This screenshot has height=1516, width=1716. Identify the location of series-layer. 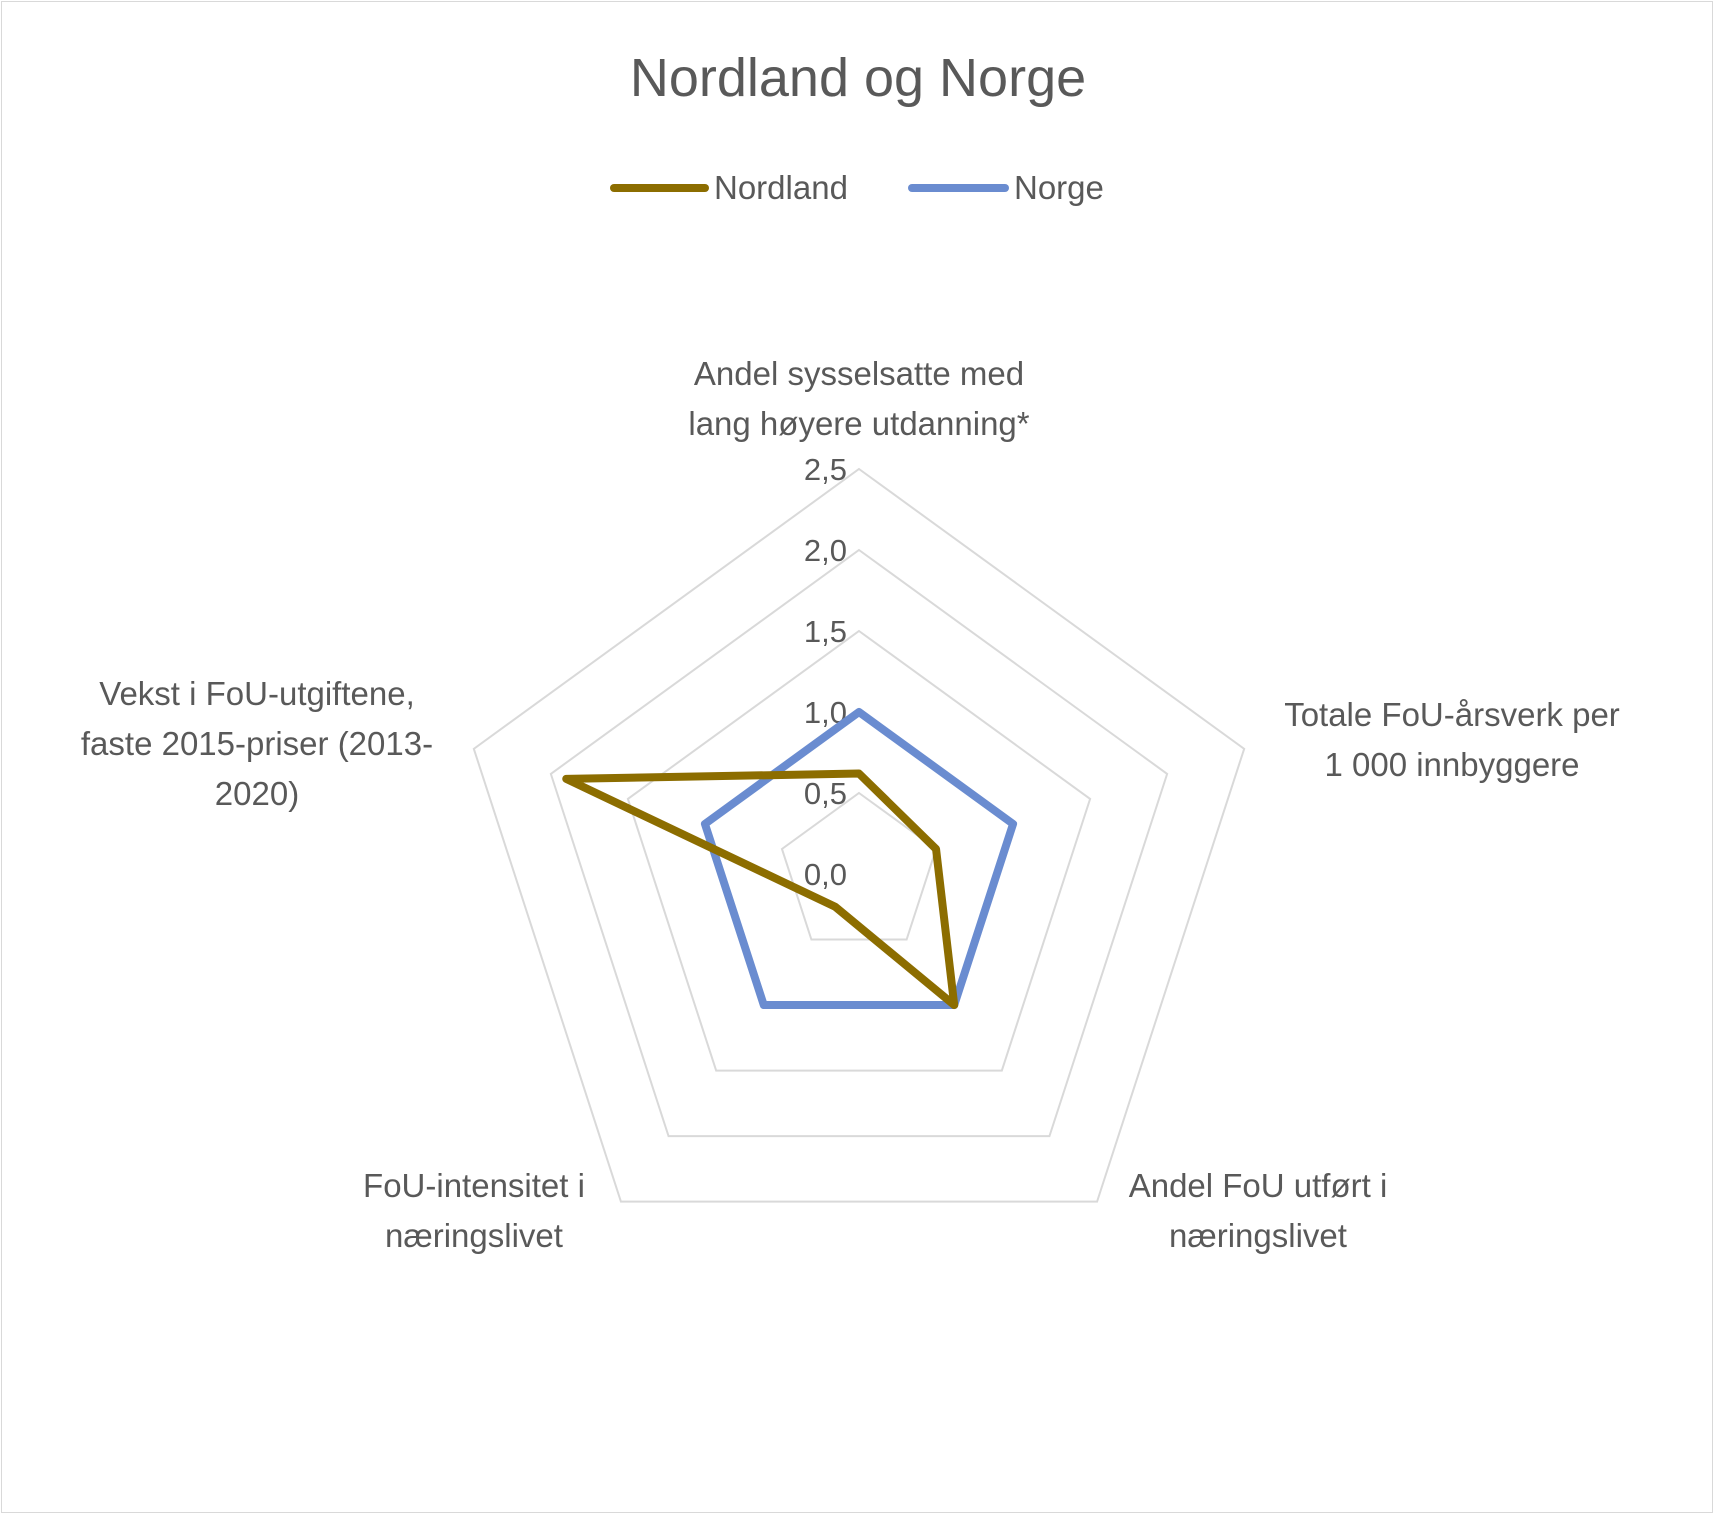
(790, 859).